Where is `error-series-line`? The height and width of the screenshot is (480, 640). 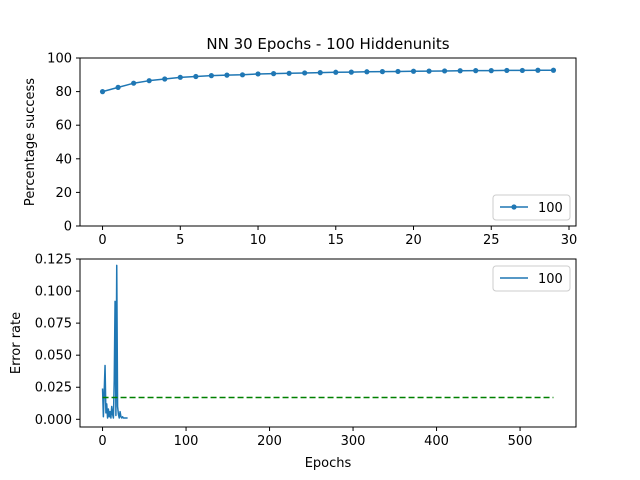 error-series-line is located at coordinates (114, 341).